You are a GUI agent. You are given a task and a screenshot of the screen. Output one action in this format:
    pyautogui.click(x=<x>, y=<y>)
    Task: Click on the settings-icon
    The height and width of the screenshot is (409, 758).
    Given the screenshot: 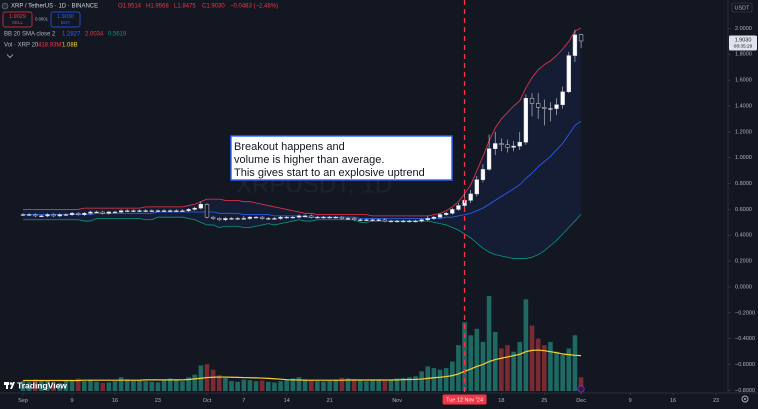 What is the action you would take?
    pyautogui.click(x=745, y=399)
    